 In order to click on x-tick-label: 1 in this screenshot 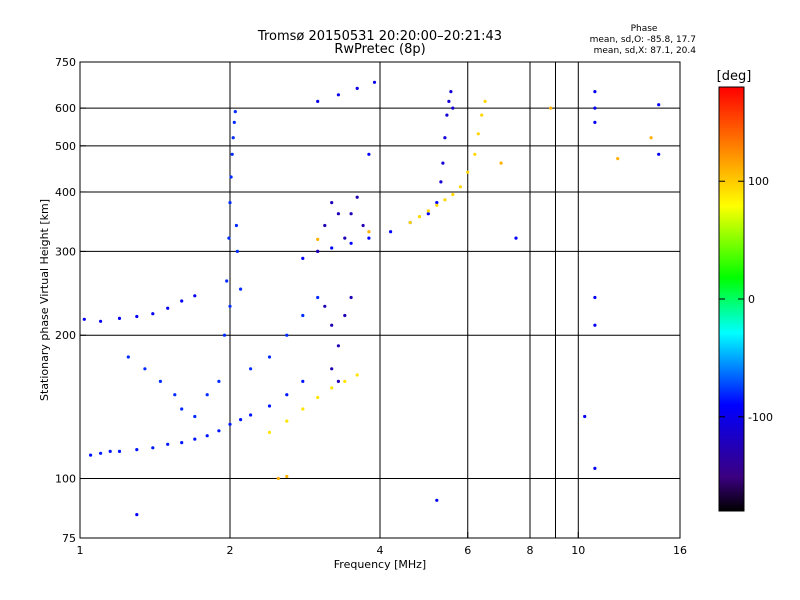, I will do `click(80, 550)`.